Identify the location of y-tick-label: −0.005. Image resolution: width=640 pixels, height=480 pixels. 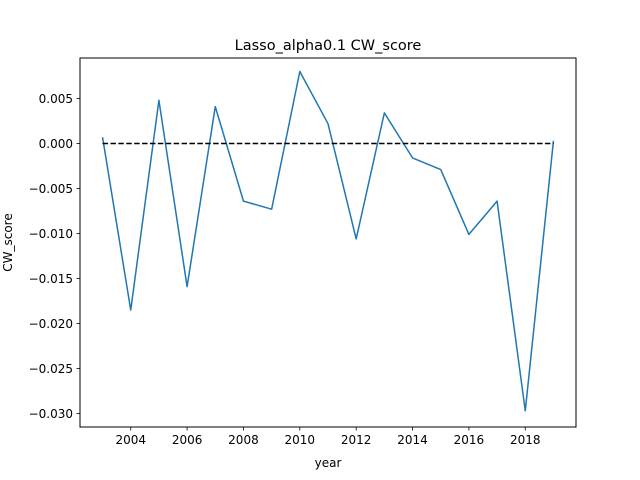
(51, 189).